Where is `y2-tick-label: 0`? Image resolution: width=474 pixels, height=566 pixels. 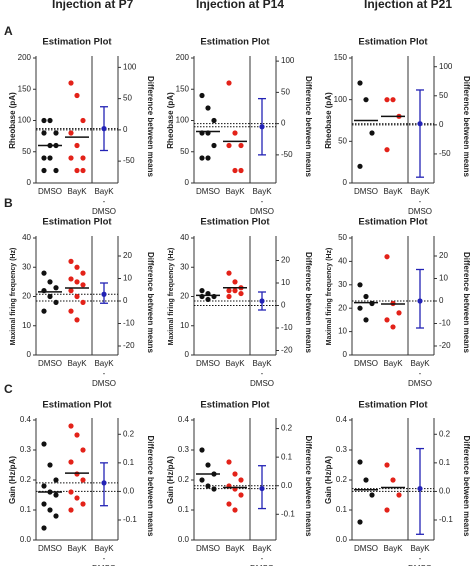
y2-tick-label: 0 is located at coordinates (125, 129).